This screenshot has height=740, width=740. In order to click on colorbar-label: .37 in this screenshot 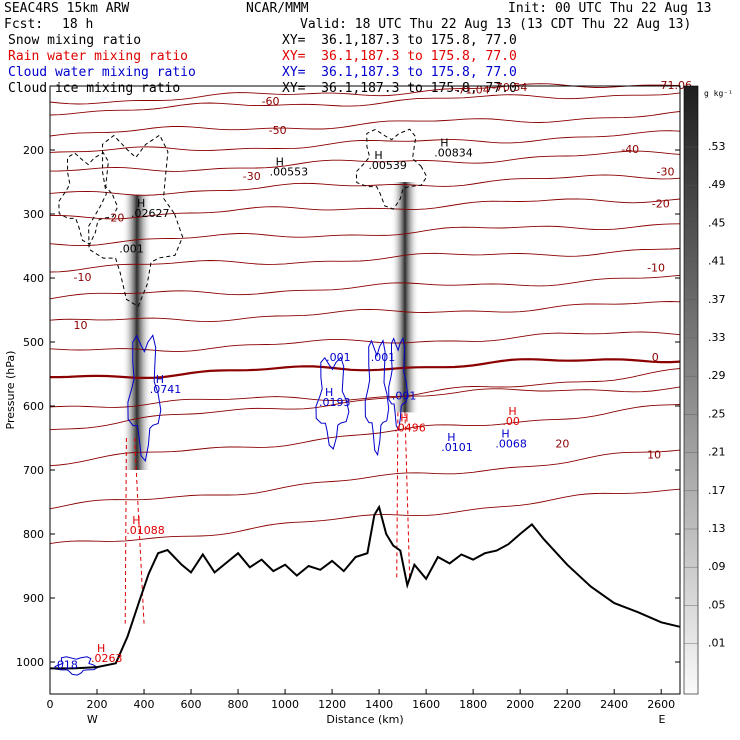, I will do `click(717, 299)`.